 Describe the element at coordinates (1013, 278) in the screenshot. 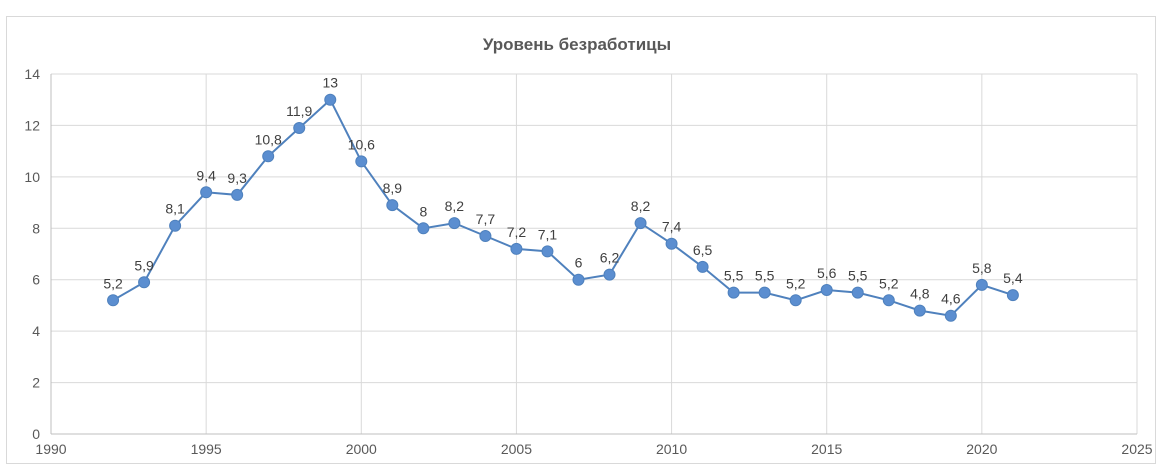

I see `data-label: 5,4` at that location.